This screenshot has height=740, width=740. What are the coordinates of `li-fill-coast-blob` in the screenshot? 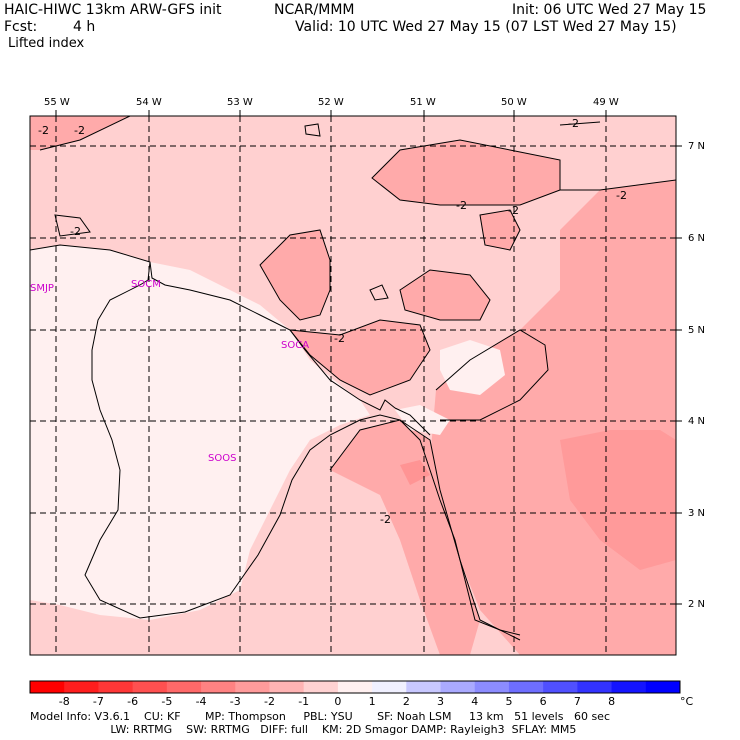 It's located at (295, 275).